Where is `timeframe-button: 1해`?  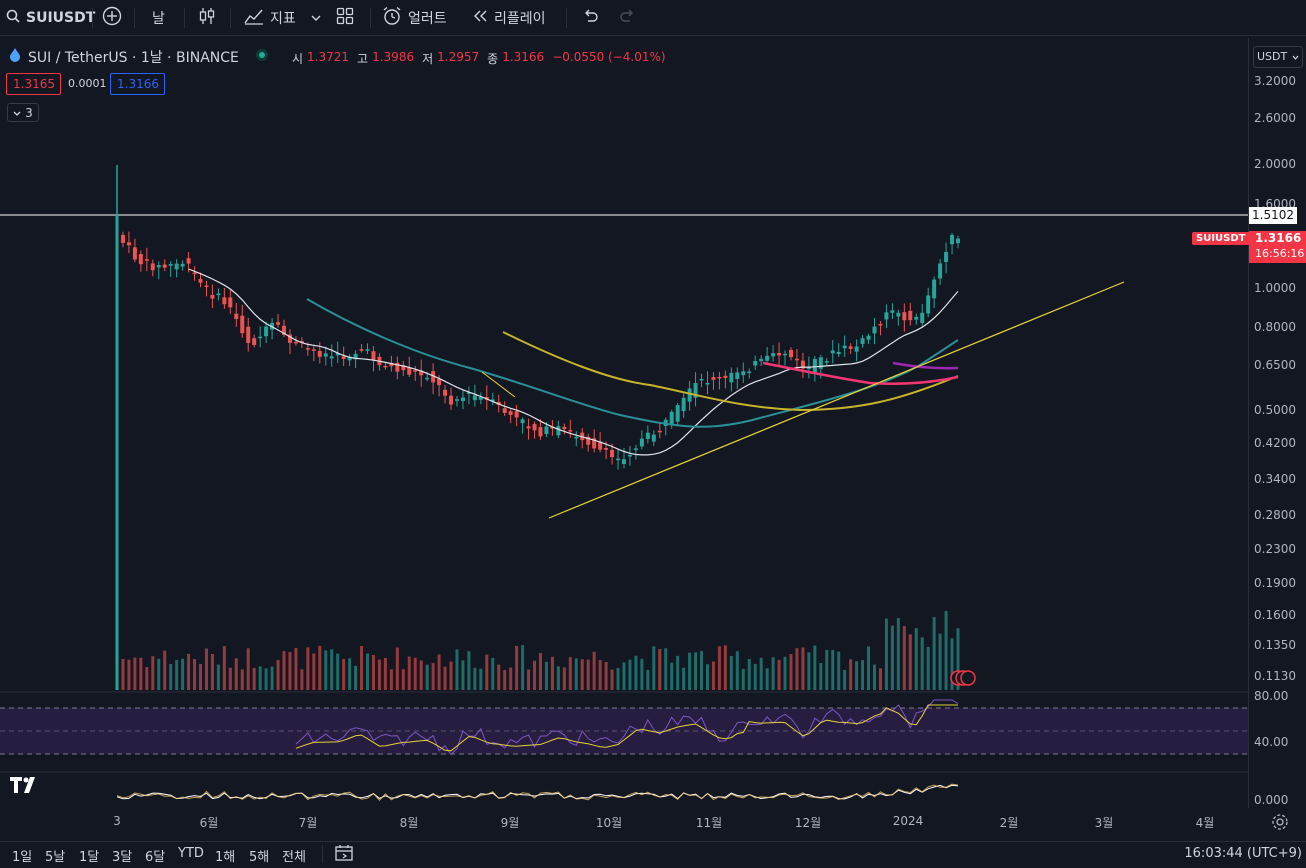
timeframe-button: 1해 is located at coordinates (225, 857).